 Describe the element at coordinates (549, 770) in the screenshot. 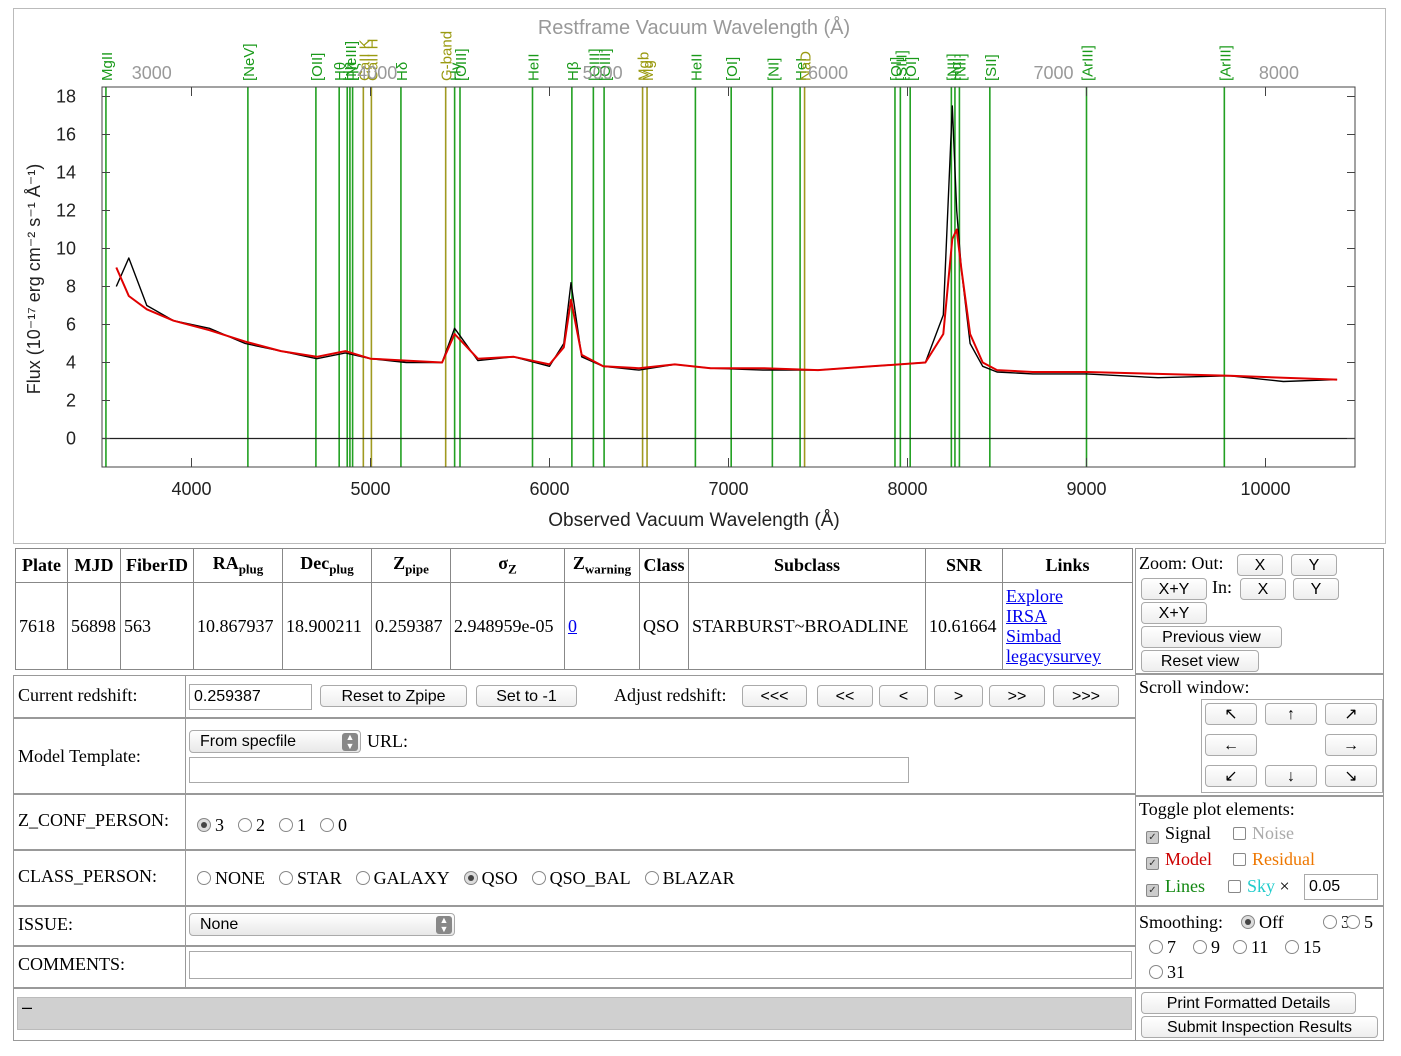

I see `model-url-input` at that location.